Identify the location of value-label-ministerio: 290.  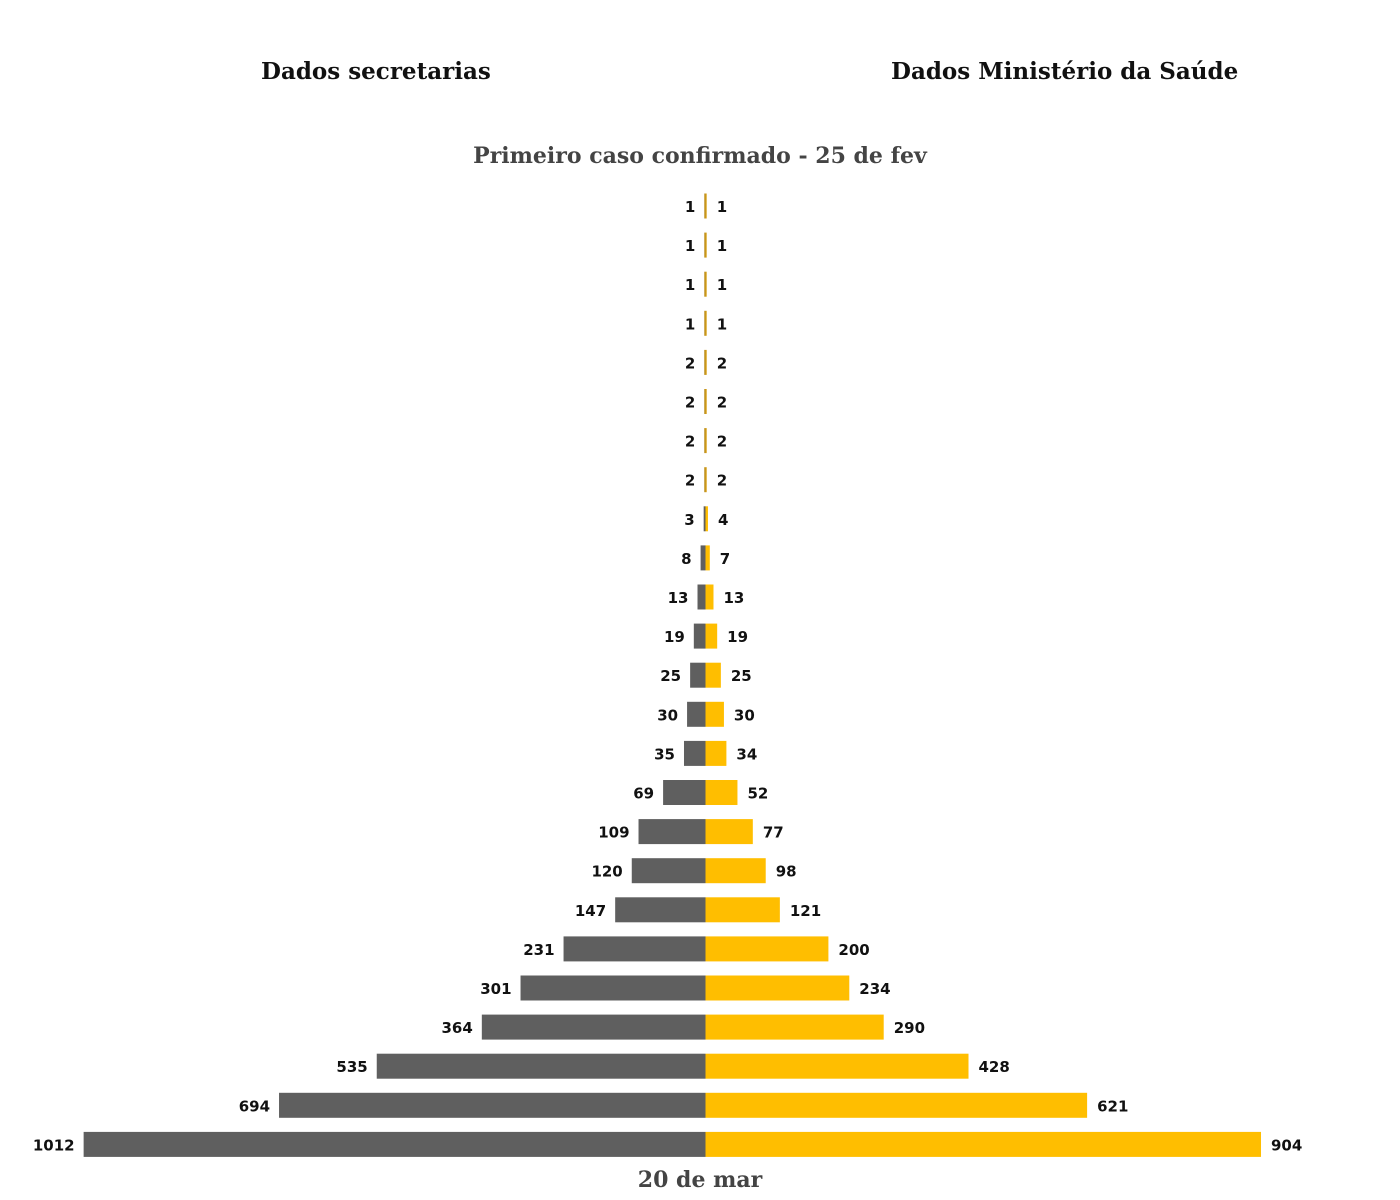
(909, 1028).